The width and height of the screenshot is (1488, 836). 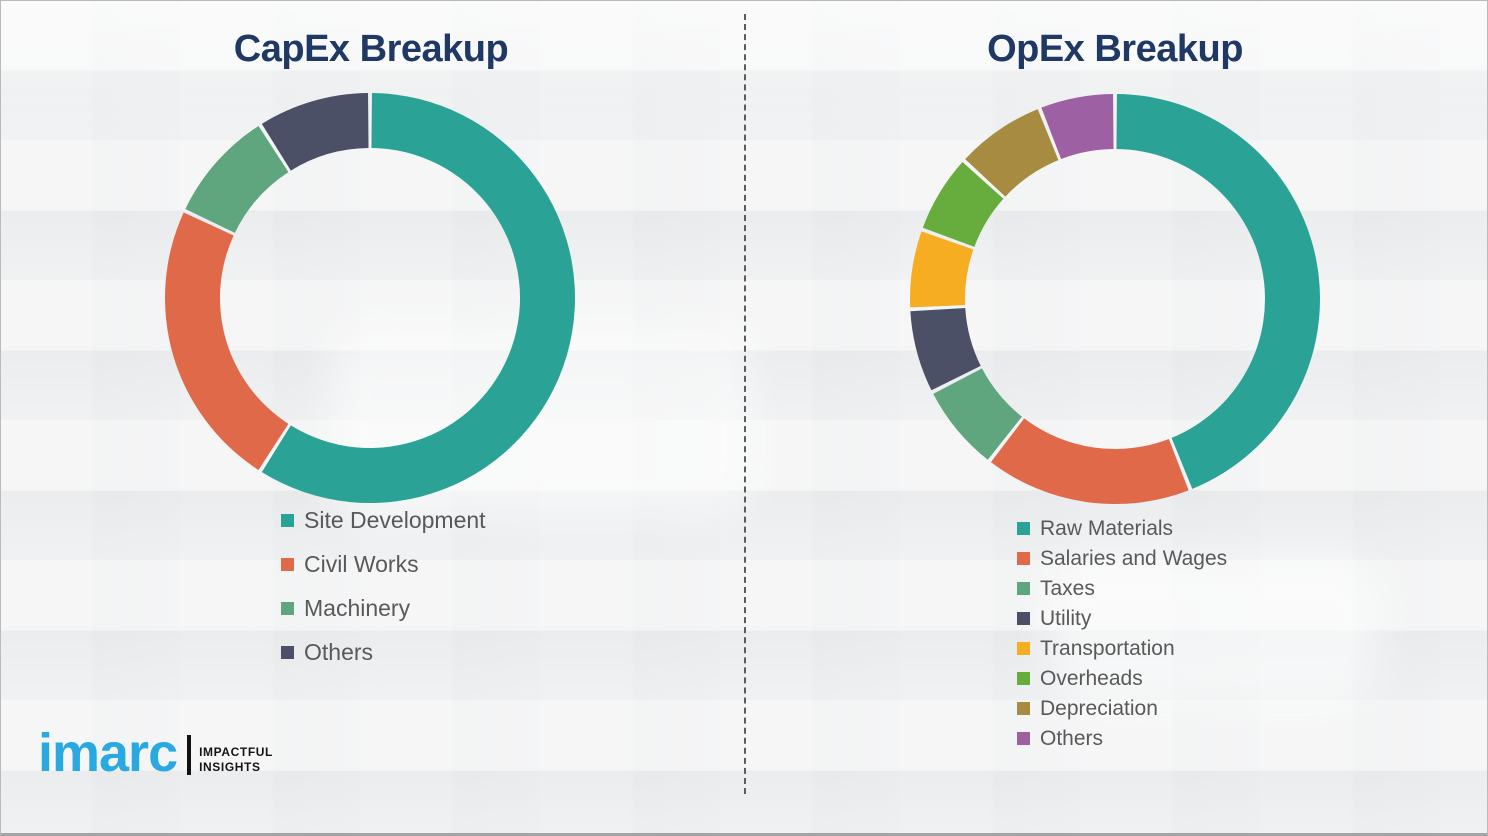 What do you see at coordinates (1067, 588) in the screenshot?
I see `legend-label: Taxes` at bounding box center [1067, 588].